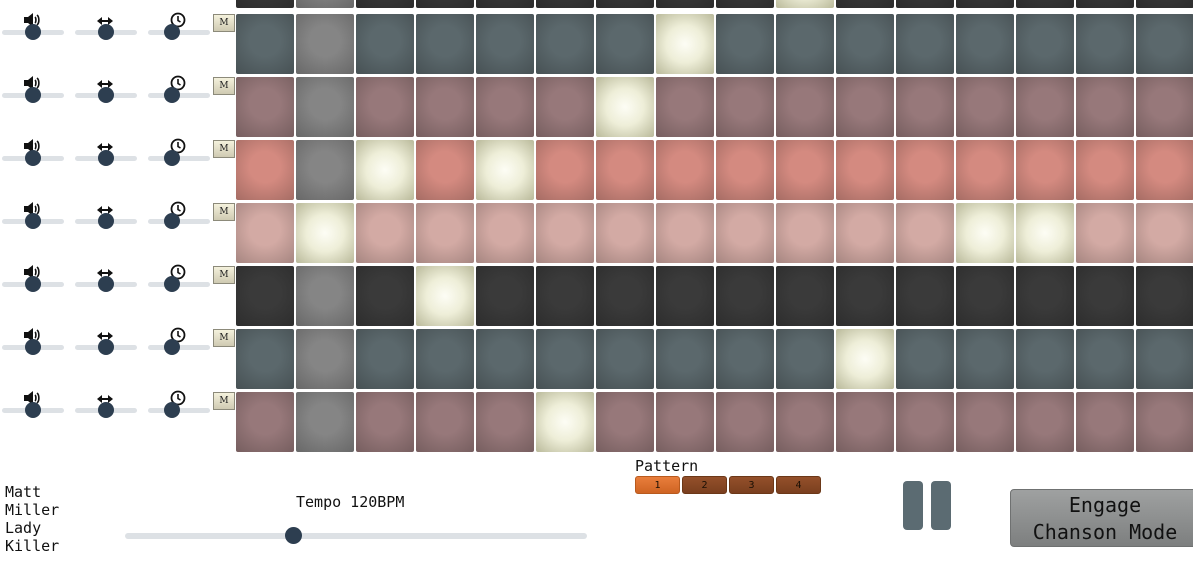 The height and width of the screenshot is (576, 1193). I want to click on pattern-button-3: 3, so click(751, 485).